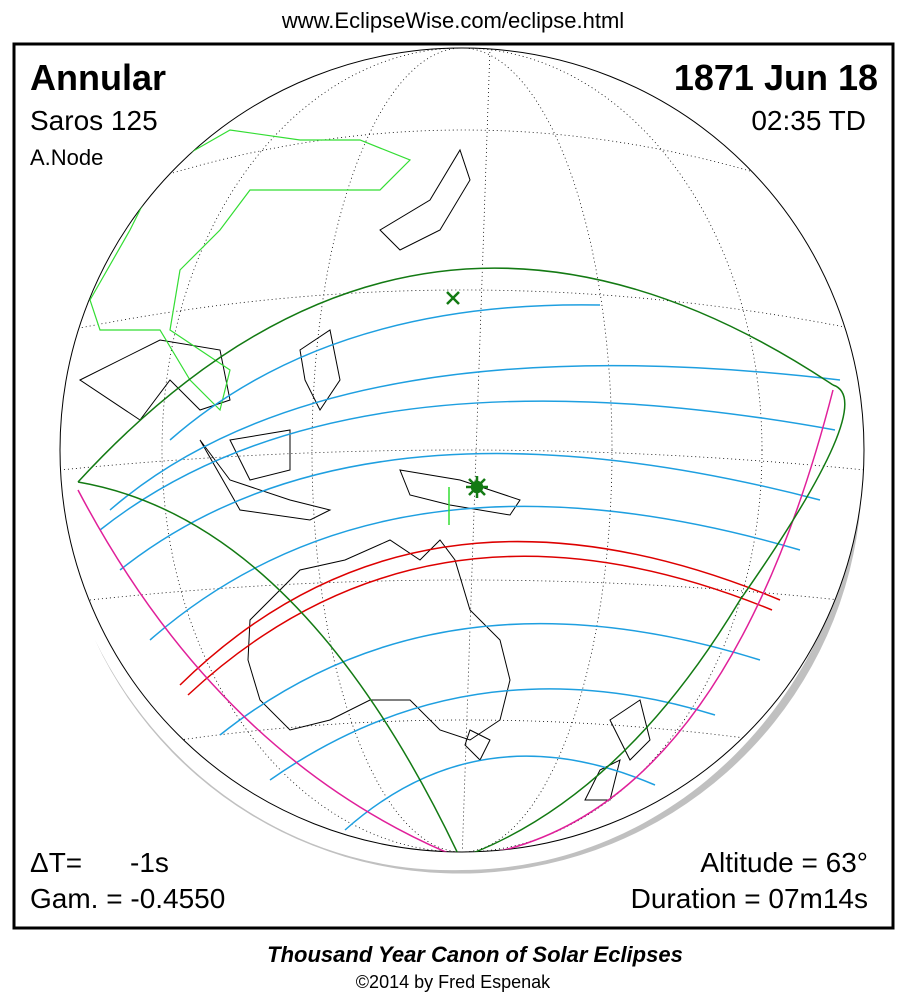 This screenshot has height=1004, width=908. I want to click on delta-t-value: -1s, so click(149, 862).